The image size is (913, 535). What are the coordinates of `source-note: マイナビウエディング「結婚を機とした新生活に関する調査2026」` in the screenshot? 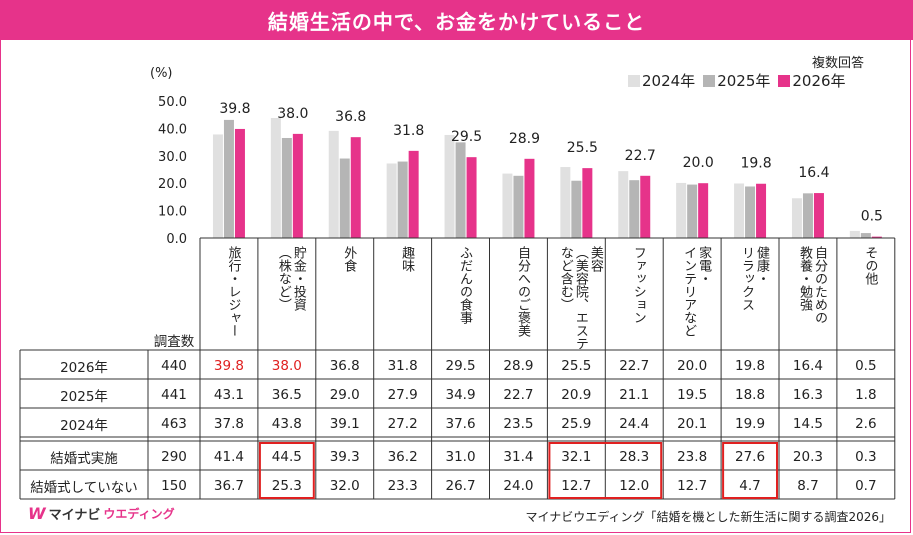 It's located at (708, 517).